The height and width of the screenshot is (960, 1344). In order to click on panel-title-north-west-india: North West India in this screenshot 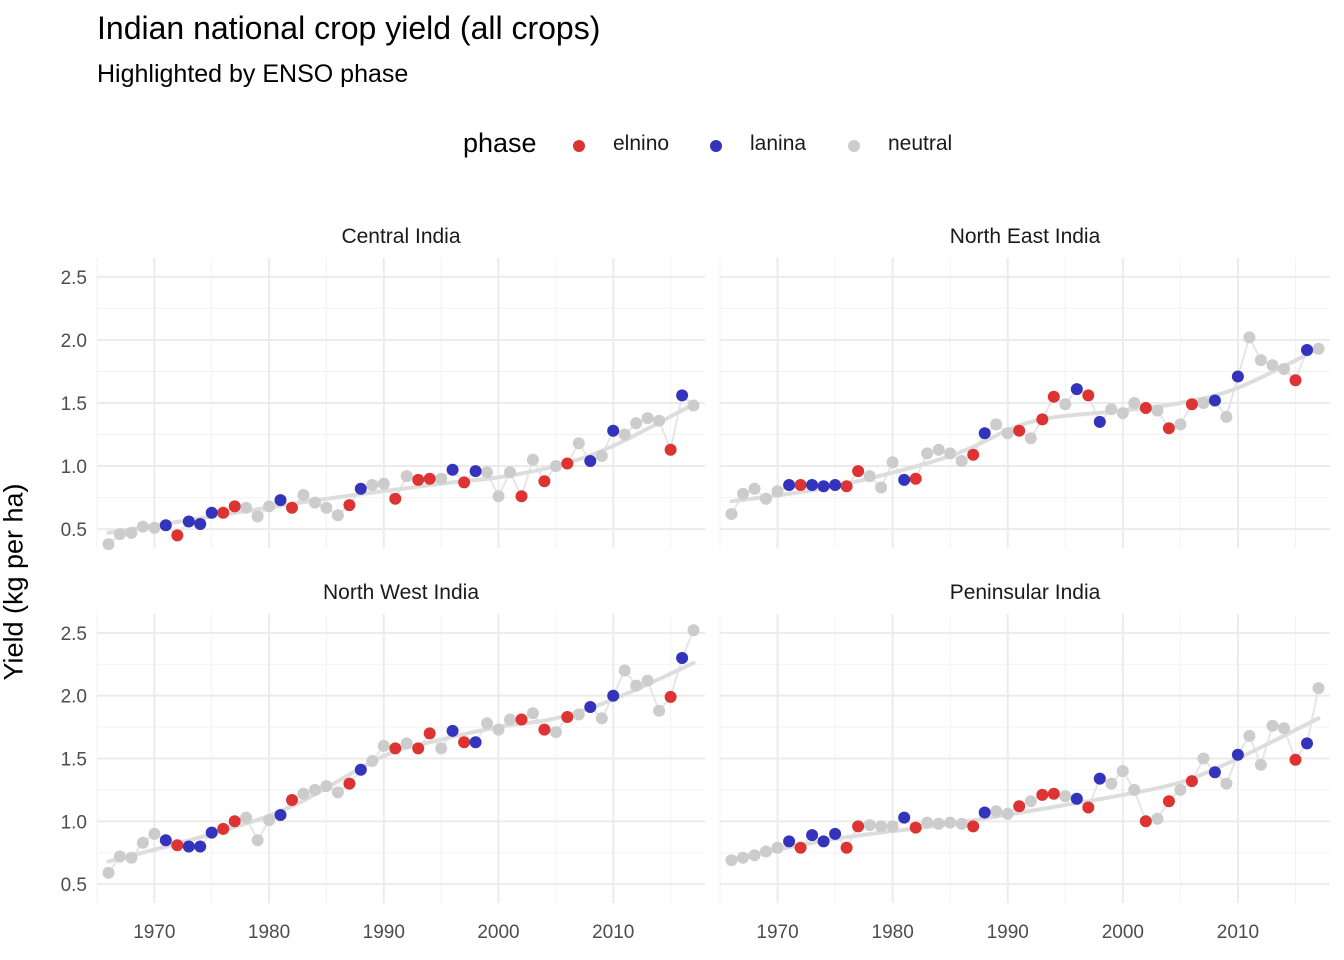, I will do `click(401, 592)`.